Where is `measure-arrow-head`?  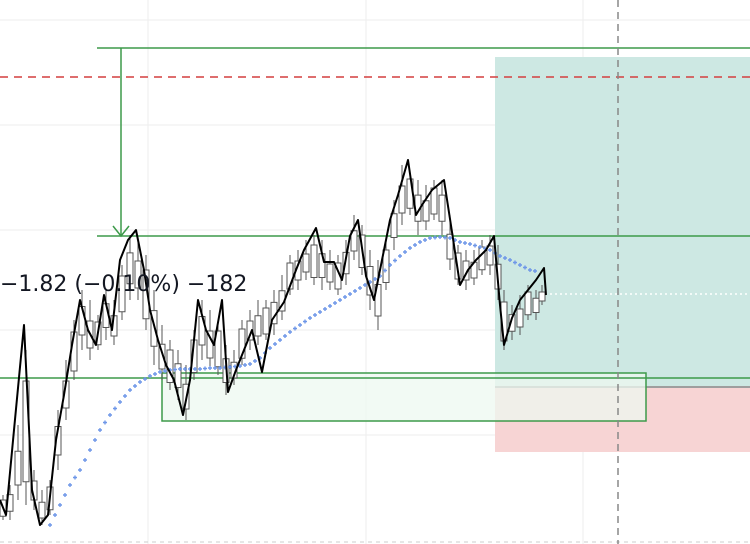
measure-arrow-head is located at coordinates (121, 231).